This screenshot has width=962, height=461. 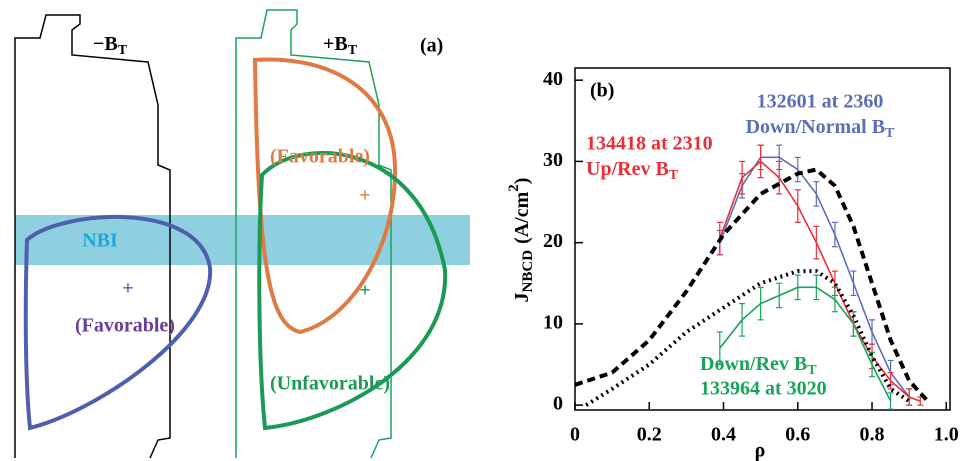 What do you see at coordinates (723, 435) in the screenshot?
I see `x-tick-label: 0.4` at bounding box center [723, 435].